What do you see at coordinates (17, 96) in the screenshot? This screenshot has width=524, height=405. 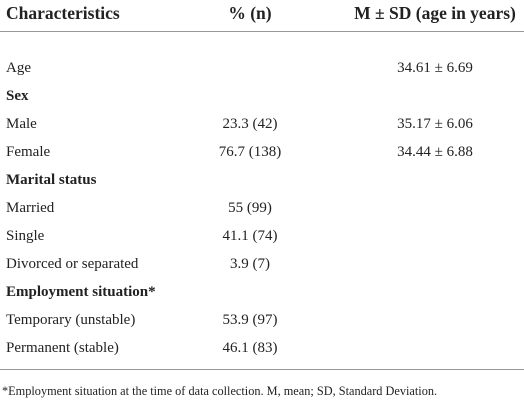 I see `section-label: Sex` at bounding box center [17, 96].